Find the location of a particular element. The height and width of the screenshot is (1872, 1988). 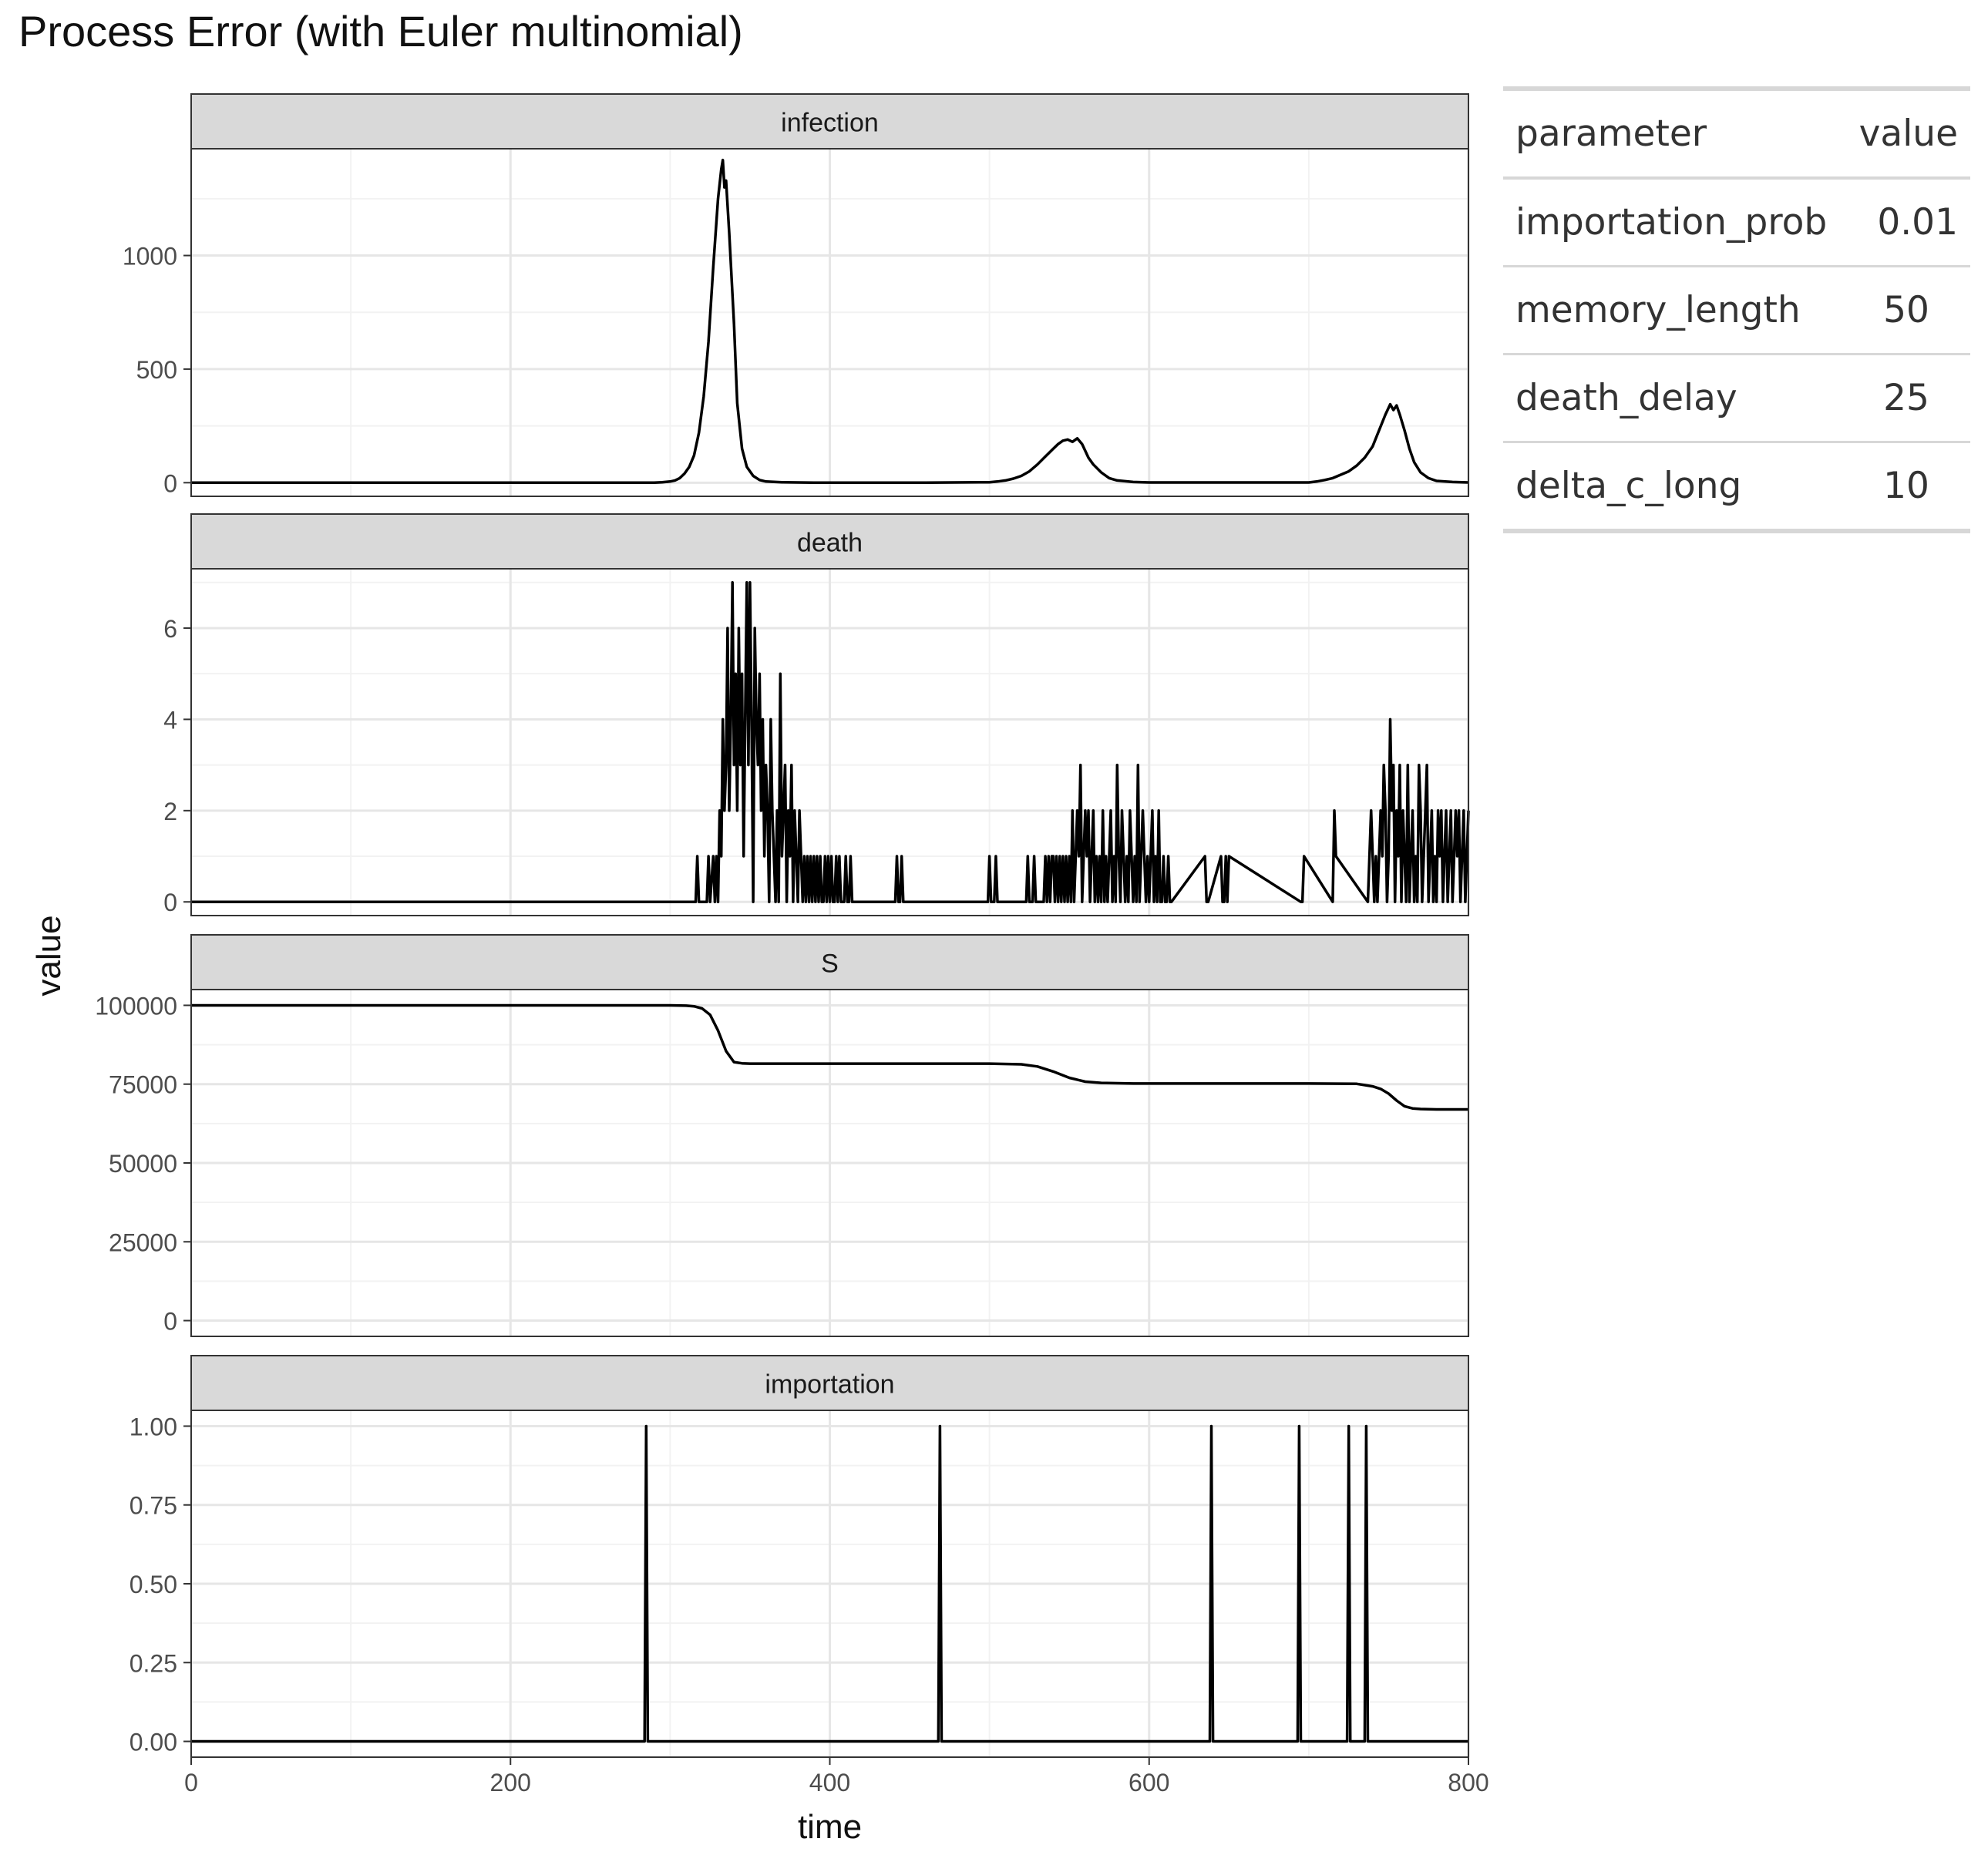

y-tick-label: 500 is located at coordinates (157, 370).